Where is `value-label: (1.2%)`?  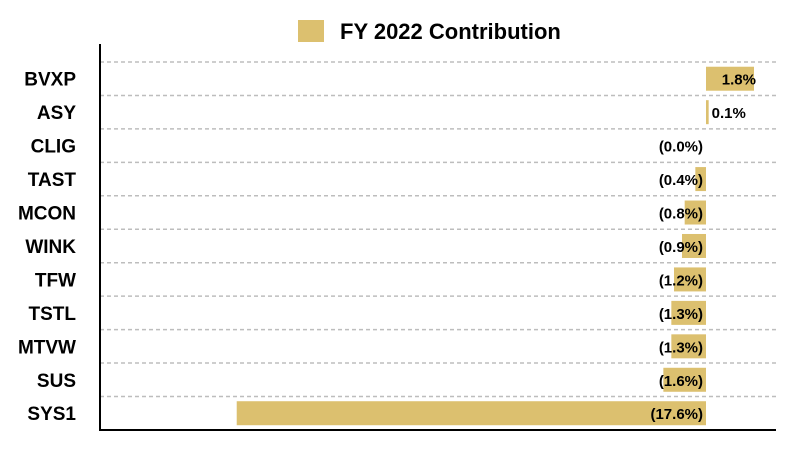 value-label: (1.2%) is located at coordinates (681, 280).